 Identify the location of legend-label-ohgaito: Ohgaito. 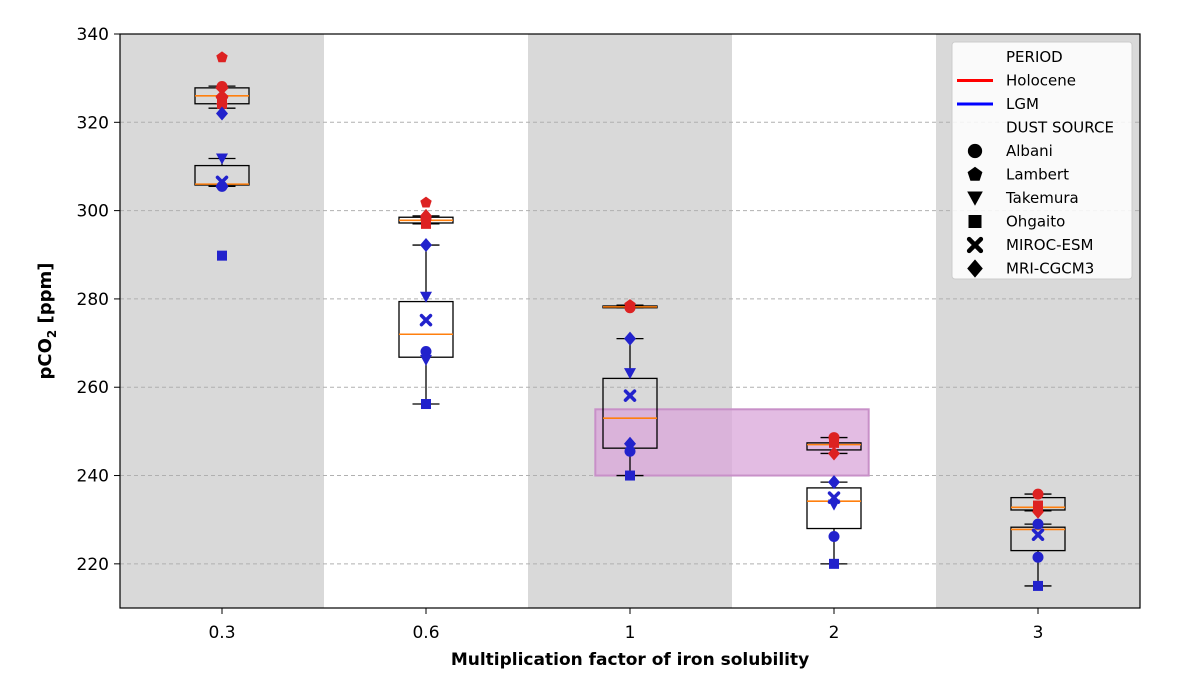
(1035, 222).